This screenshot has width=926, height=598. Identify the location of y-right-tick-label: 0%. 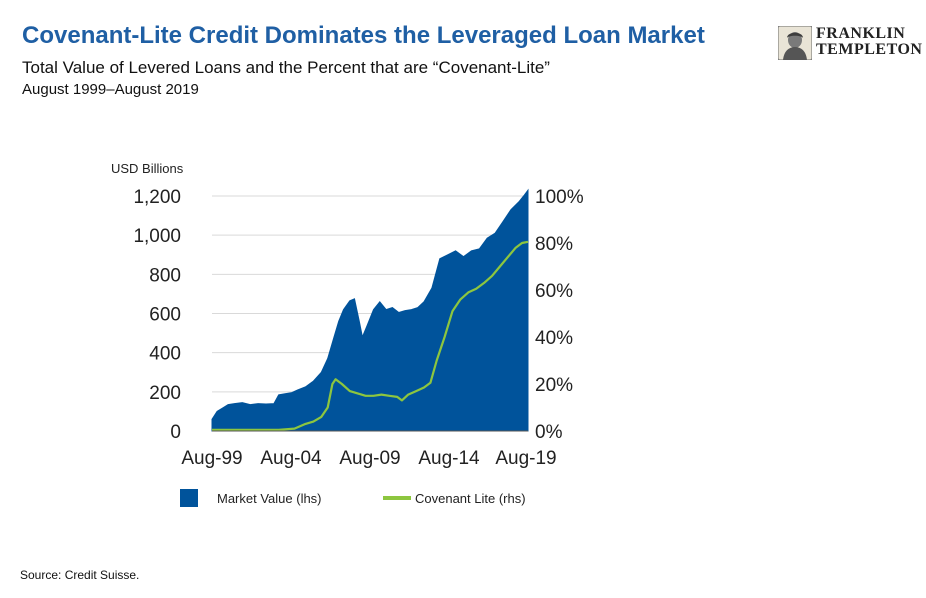
(549, 432).